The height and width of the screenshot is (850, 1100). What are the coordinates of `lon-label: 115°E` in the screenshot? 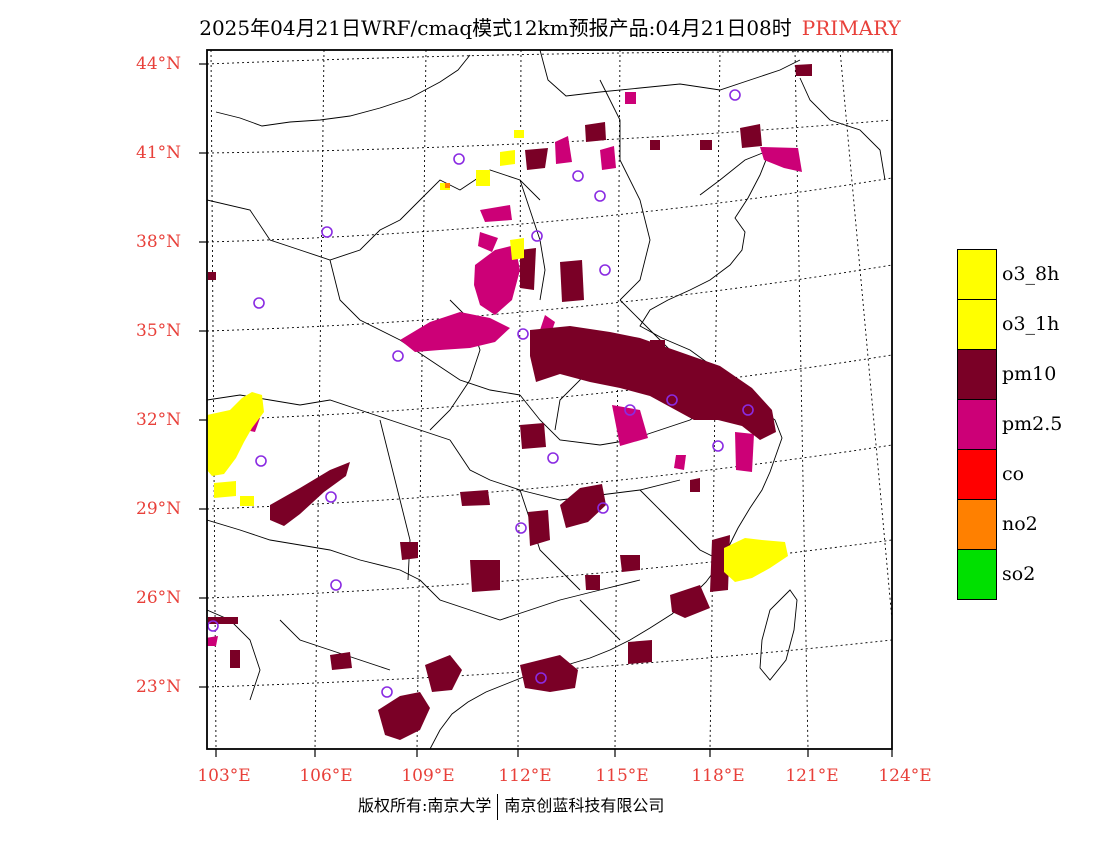 It's located at (622, 776).